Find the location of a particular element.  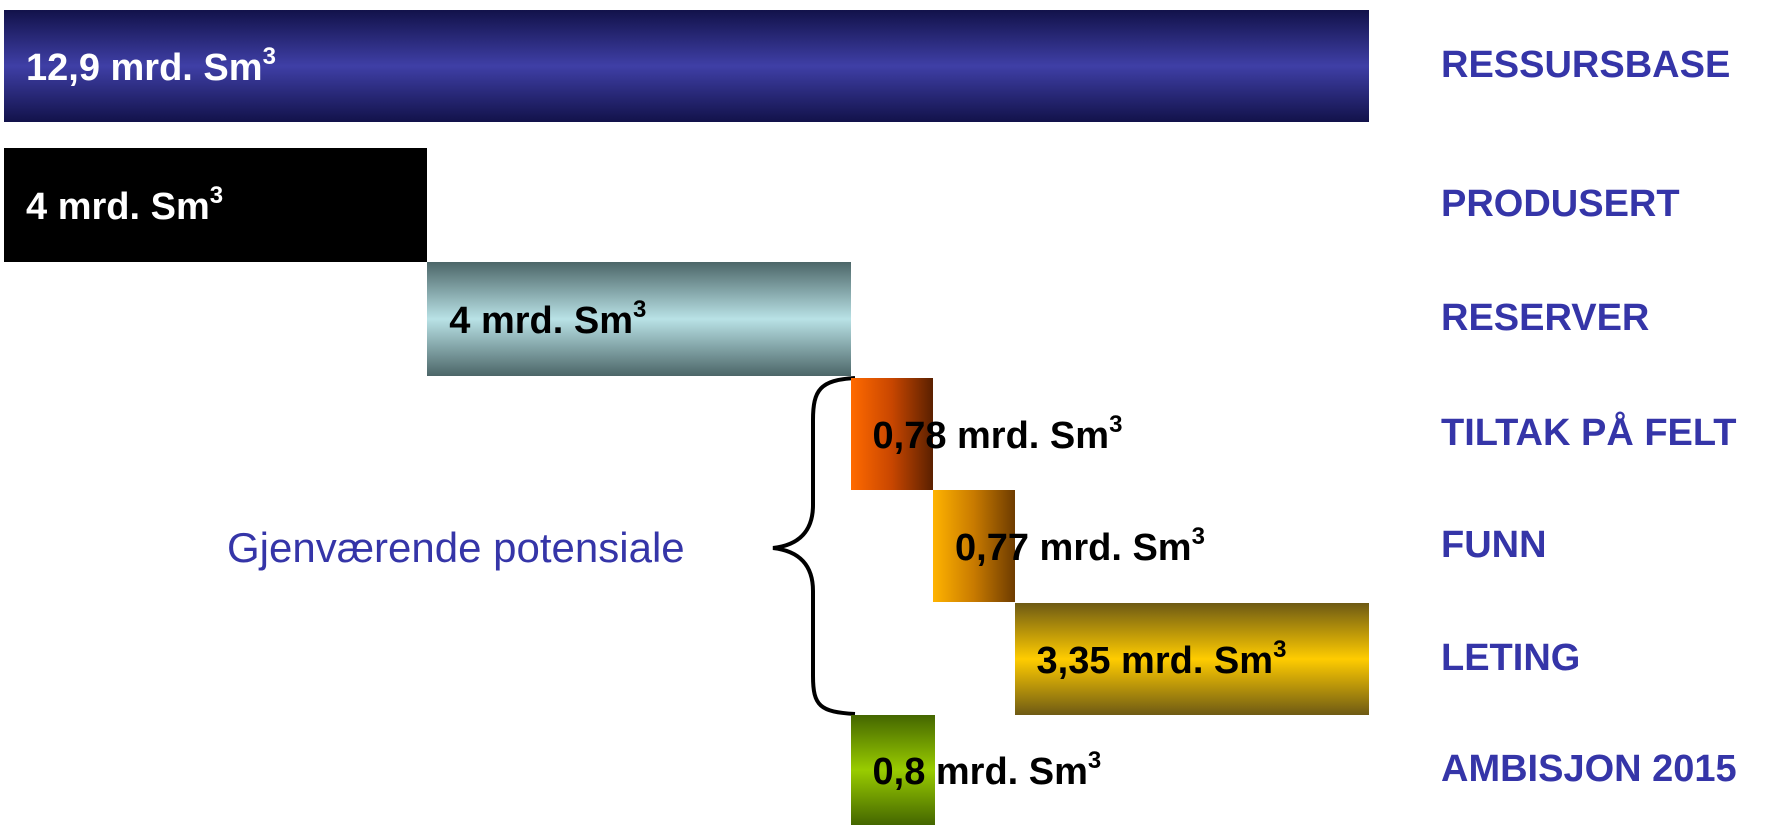

value-text: 0,77 mrd. Sm is located at coordinates (1073, 548).